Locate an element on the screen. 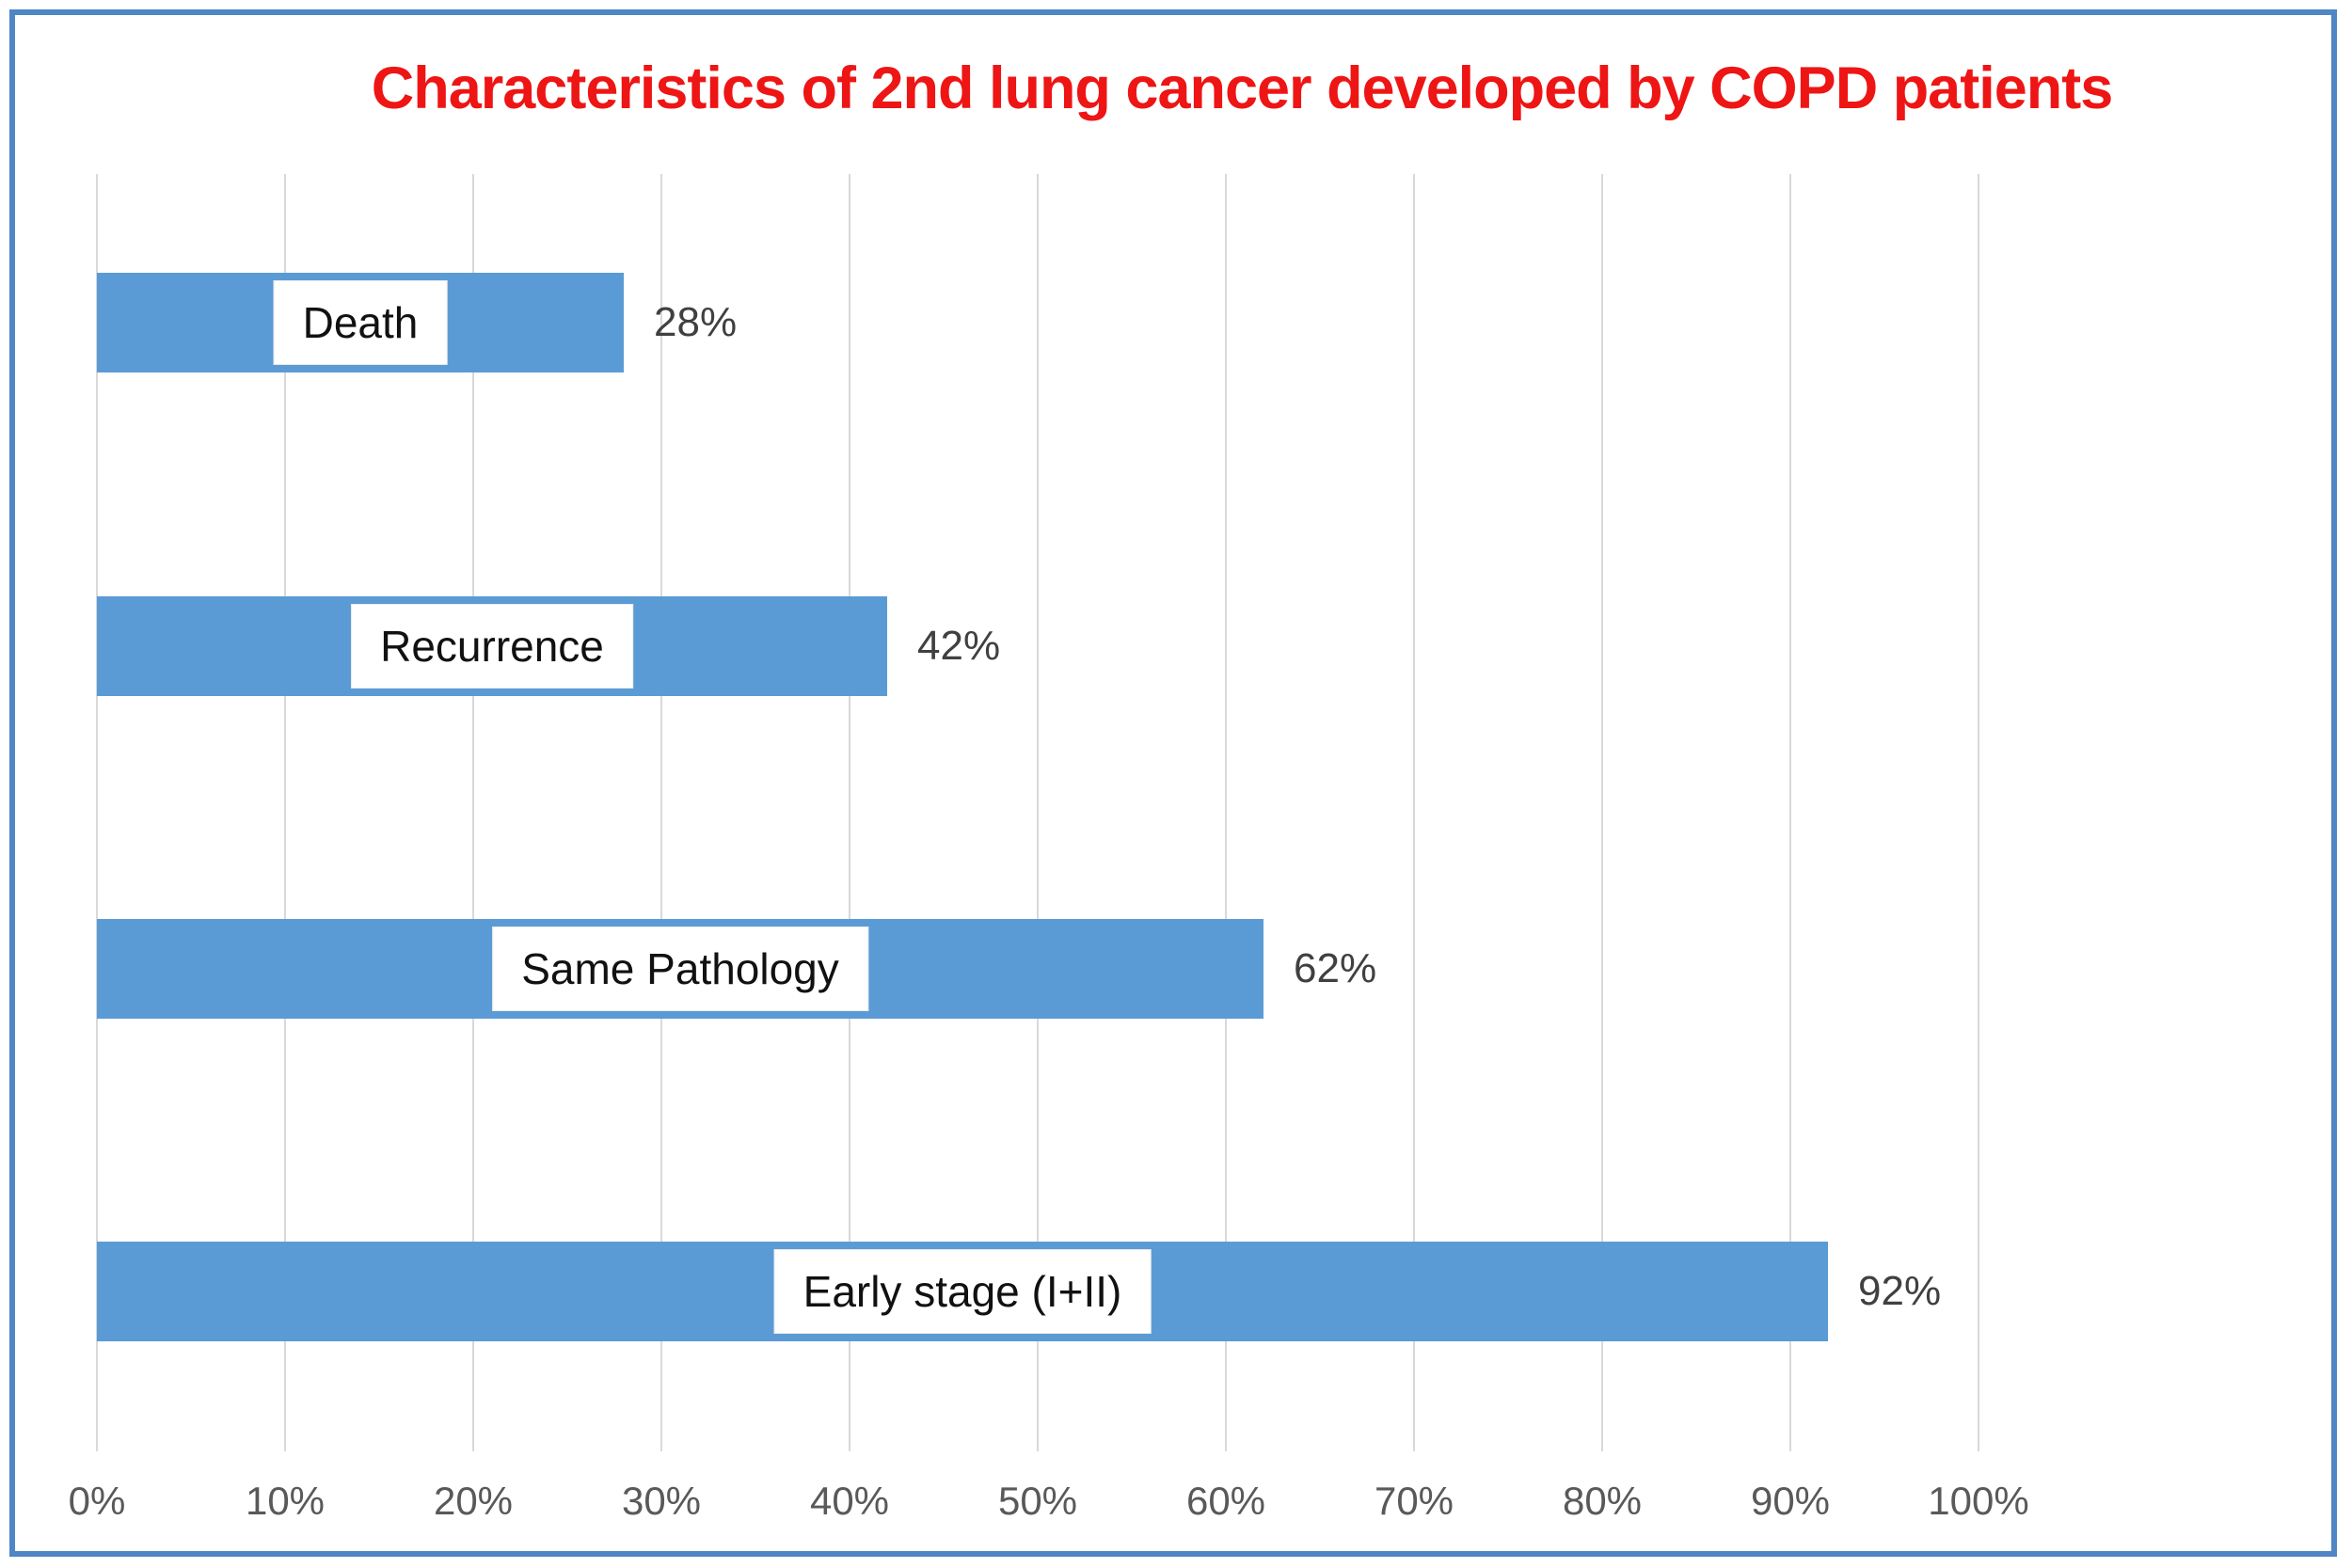  x-axis-tick-label: 0% is located at coordinates (97, 1501).